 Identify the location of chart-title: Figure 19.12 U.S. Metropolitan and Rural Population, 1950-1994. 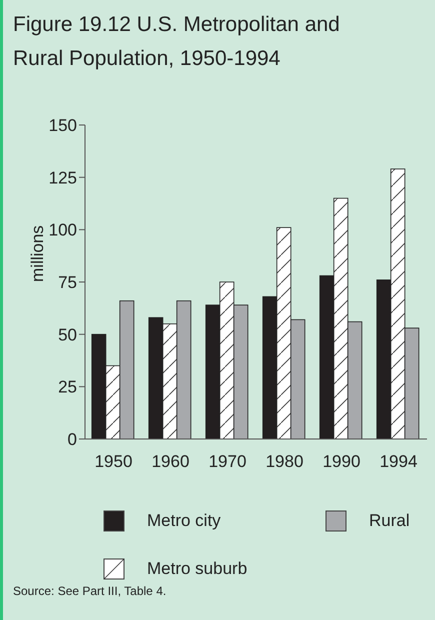
(177, 42).